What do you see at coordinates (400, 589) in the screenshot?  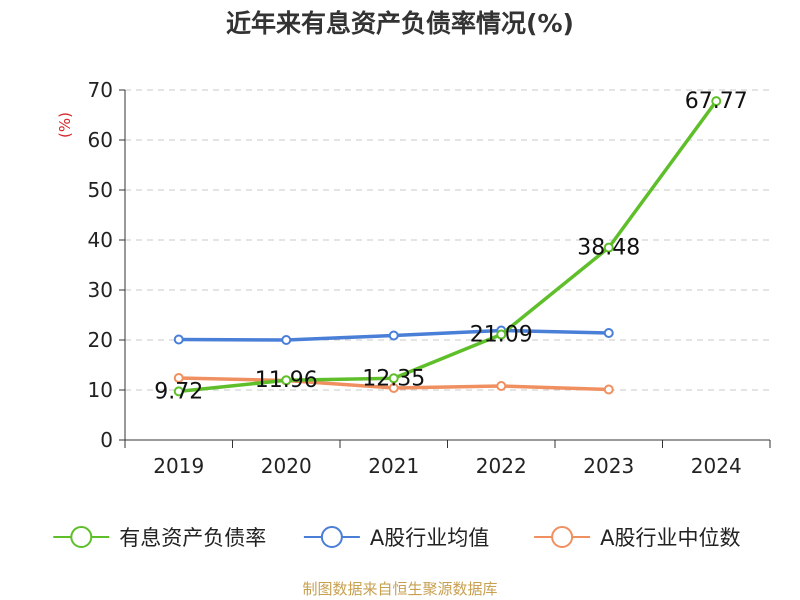 I see `source-note: 制图数据来自恒生聚源数据库` at bounding box center [400, 589].